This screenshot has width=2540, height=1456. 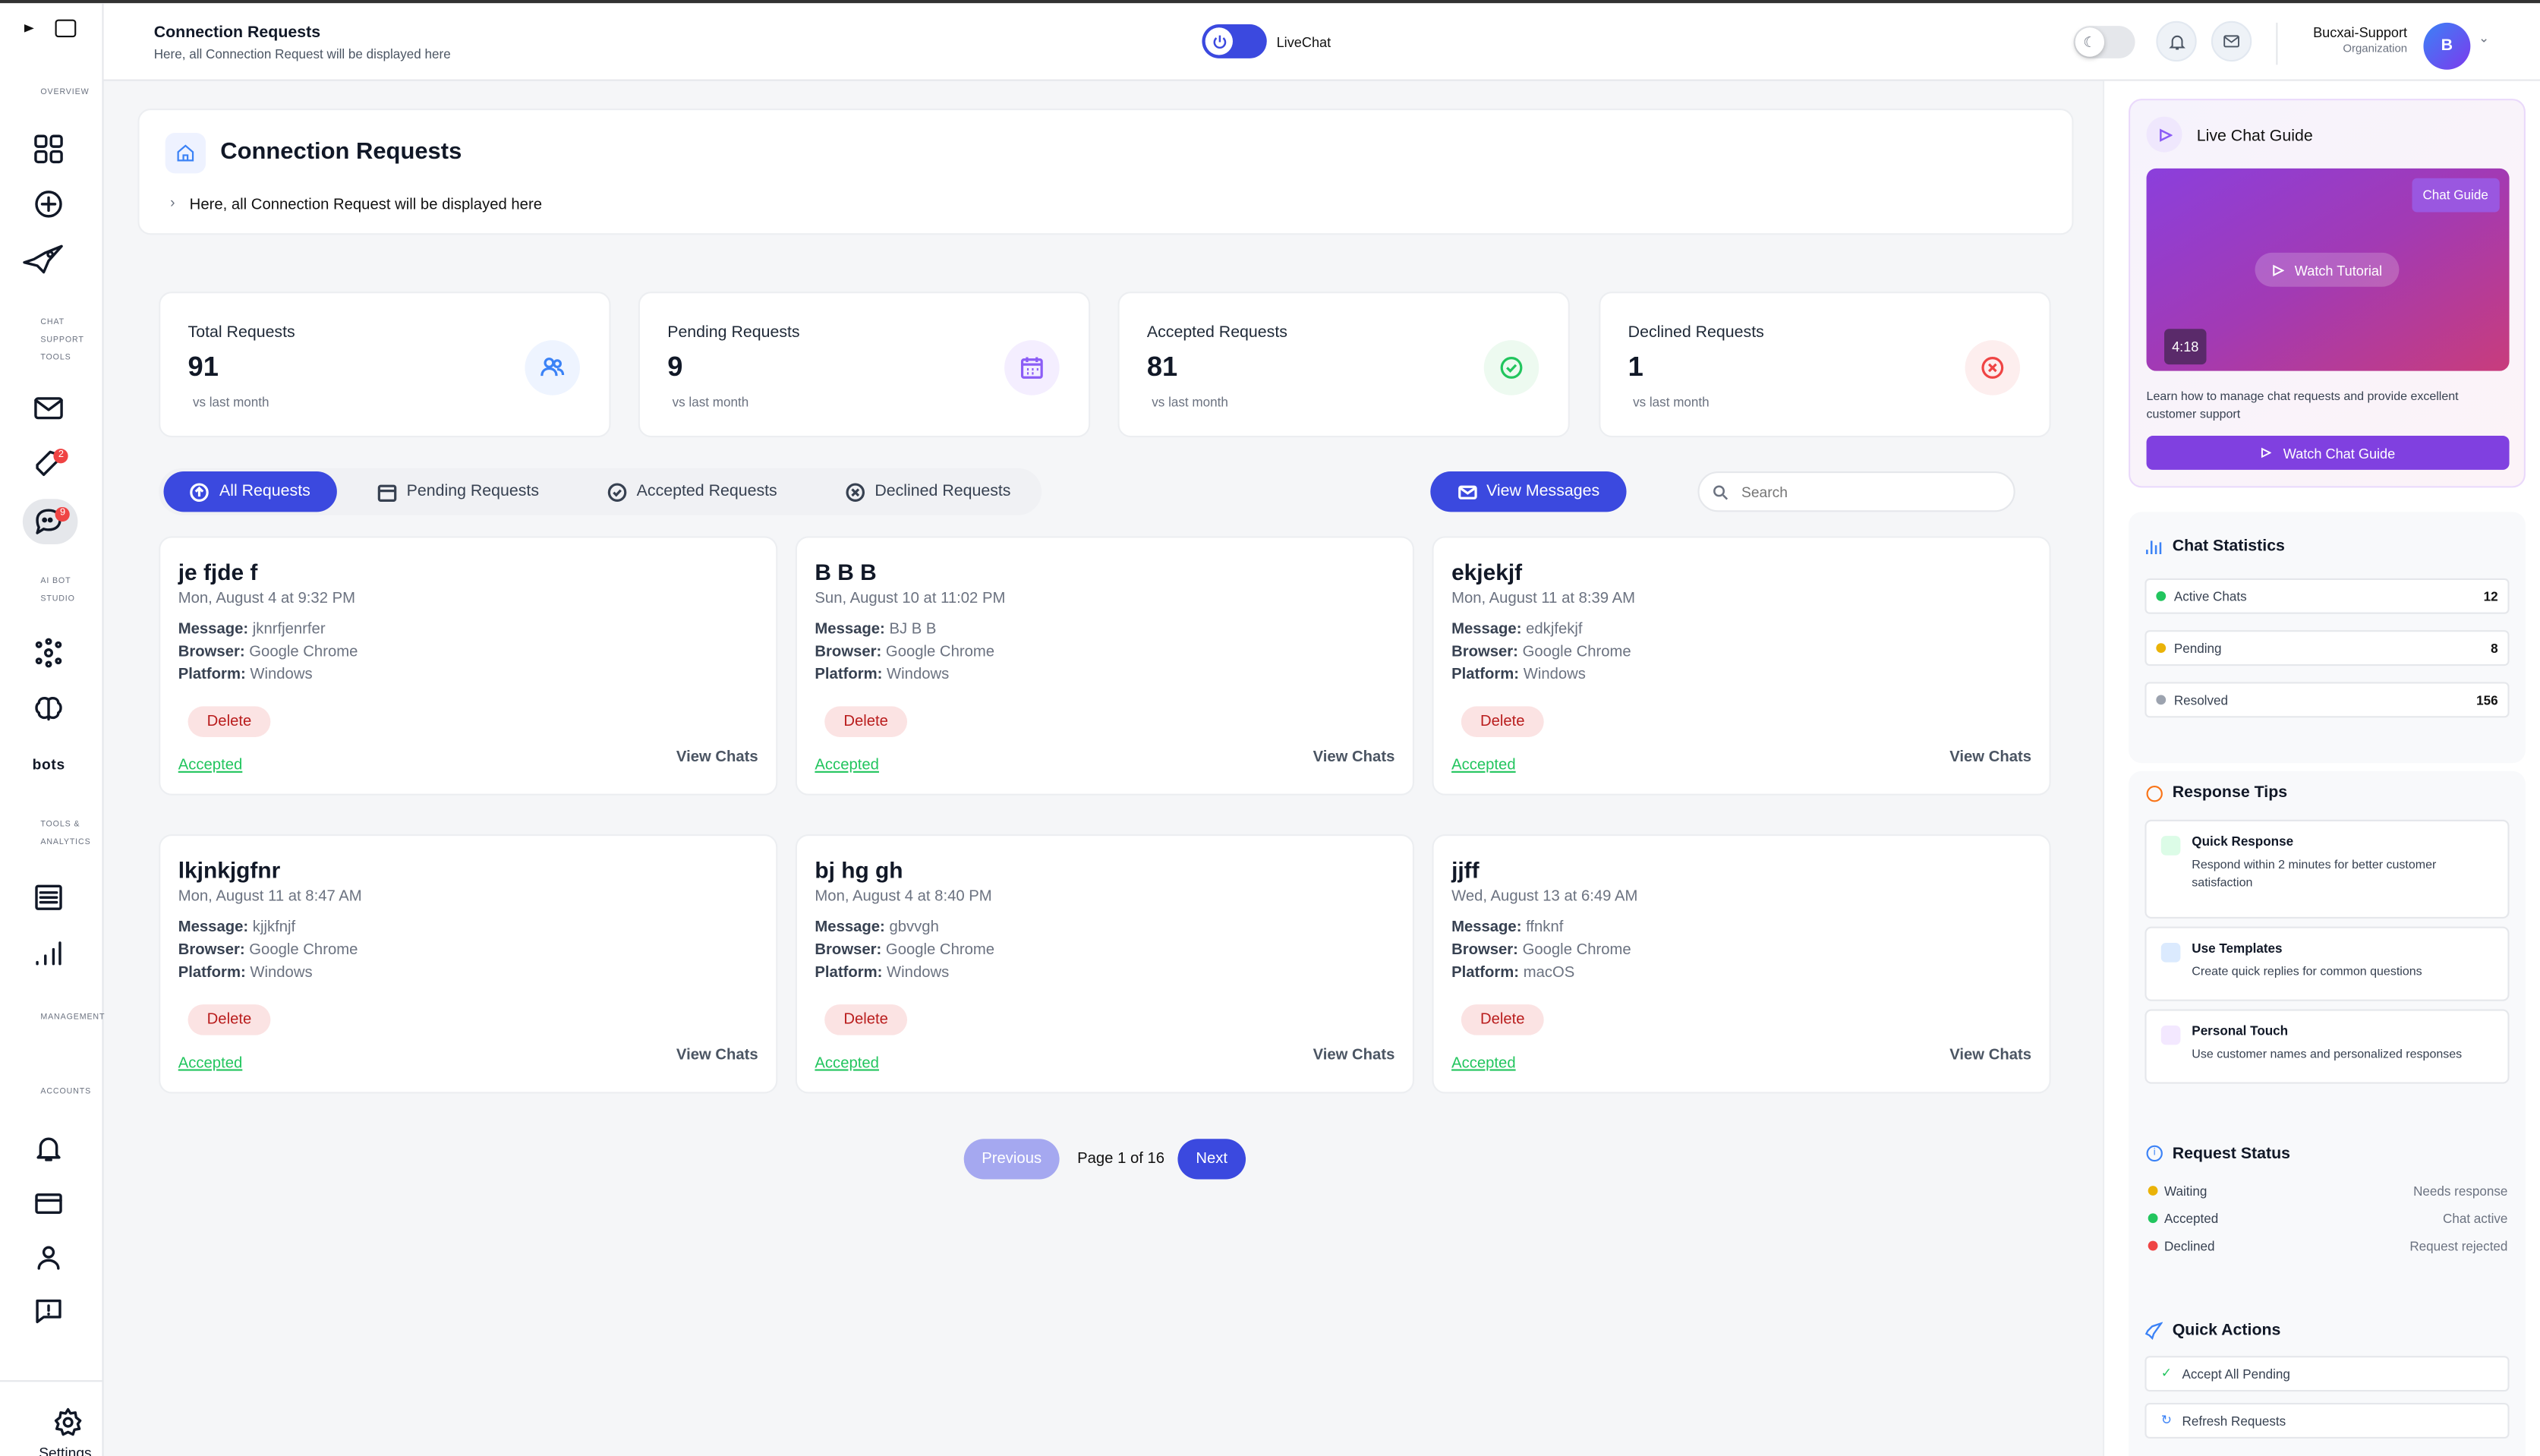 I want to click on chat-bubble-icon, so click(x=49, y=522).